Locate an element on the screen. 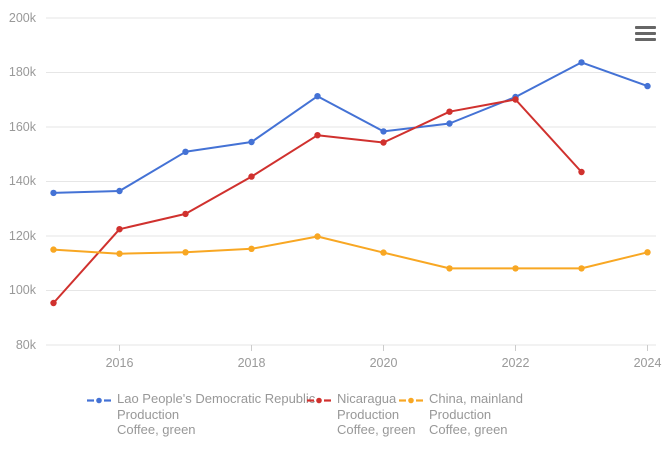  hamburger-icon is located at coordinates (646, 33).